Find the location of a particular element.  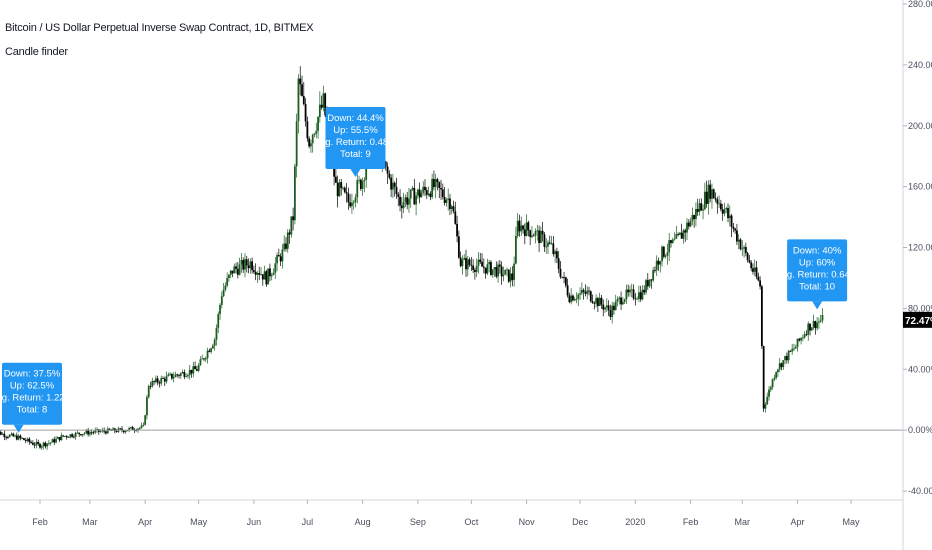

y-tick-label: 80.00% is located at coordinates (920, 308).